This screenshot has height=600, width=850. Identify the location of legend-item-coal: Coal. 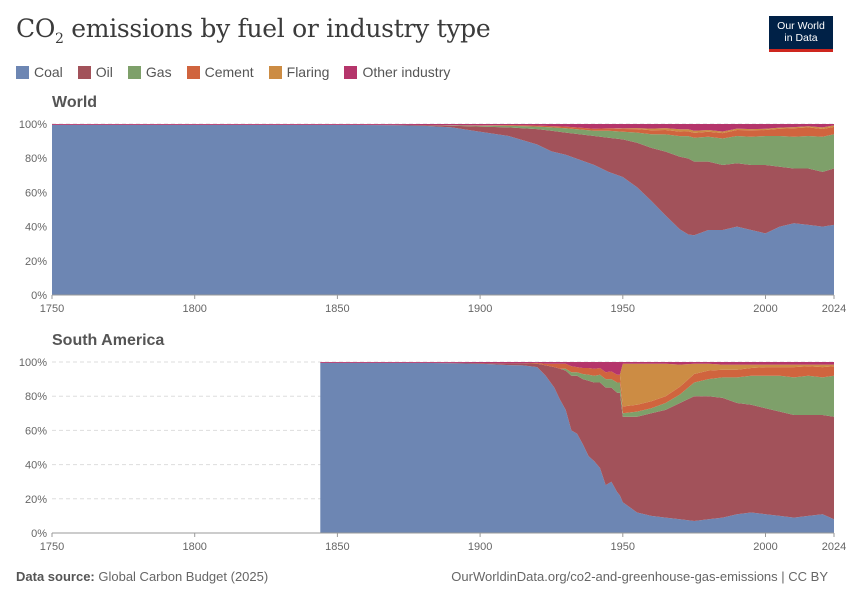
(39, 72).